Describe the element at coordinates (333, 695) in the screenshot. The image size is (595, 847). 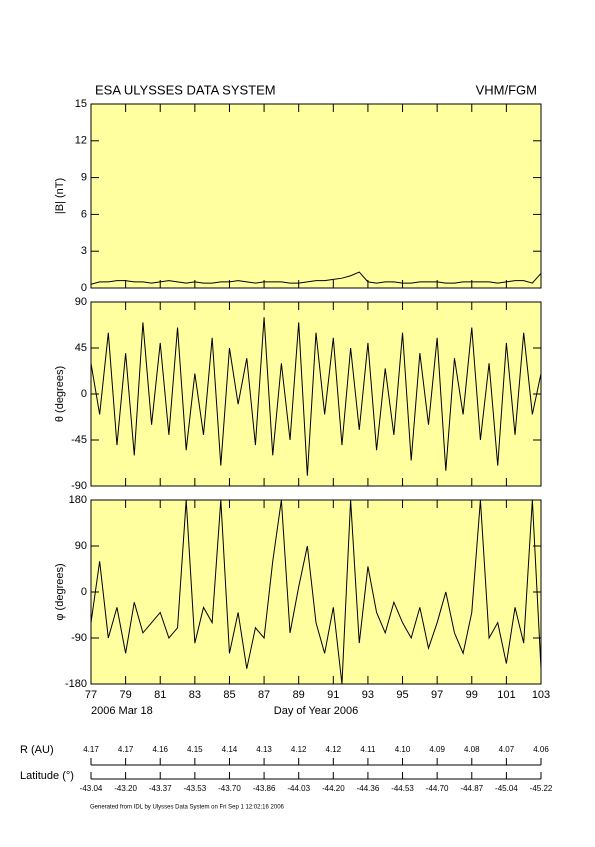
I see `x-tick-label: 91` at that location.